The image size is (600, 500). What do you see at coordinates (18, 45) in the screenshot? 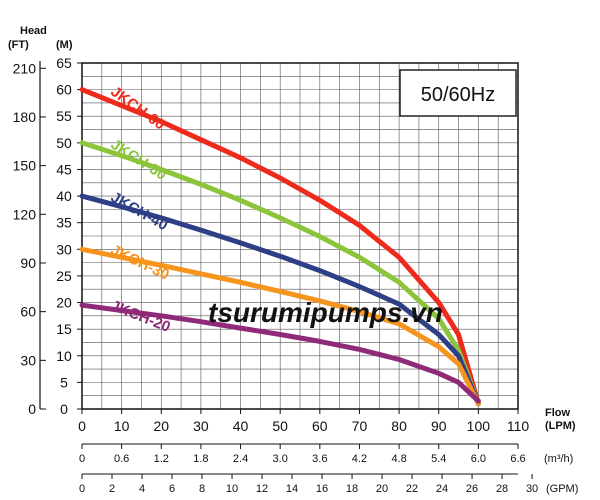
I see `y-unit-ft: (FT)` at bounding box center [18, 45].